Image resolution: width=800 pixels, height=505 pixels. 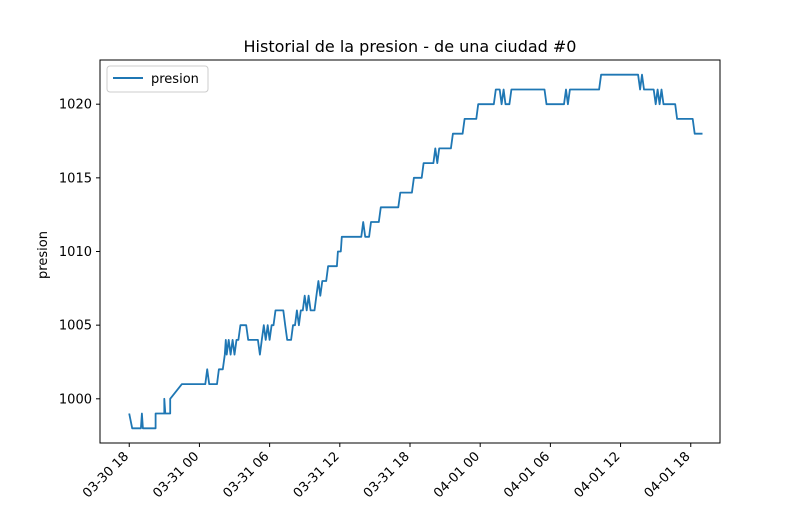 What do you see at coordinates (75, 326) in the screenshot?
I see `y-tick-label: 1005` at bounding box center [75, 326].